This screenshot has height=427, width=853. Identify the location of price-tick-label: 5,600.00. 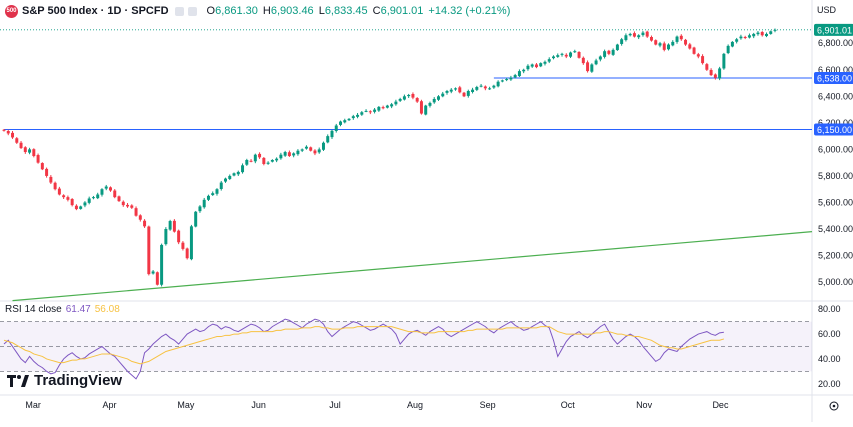
(835, 202).